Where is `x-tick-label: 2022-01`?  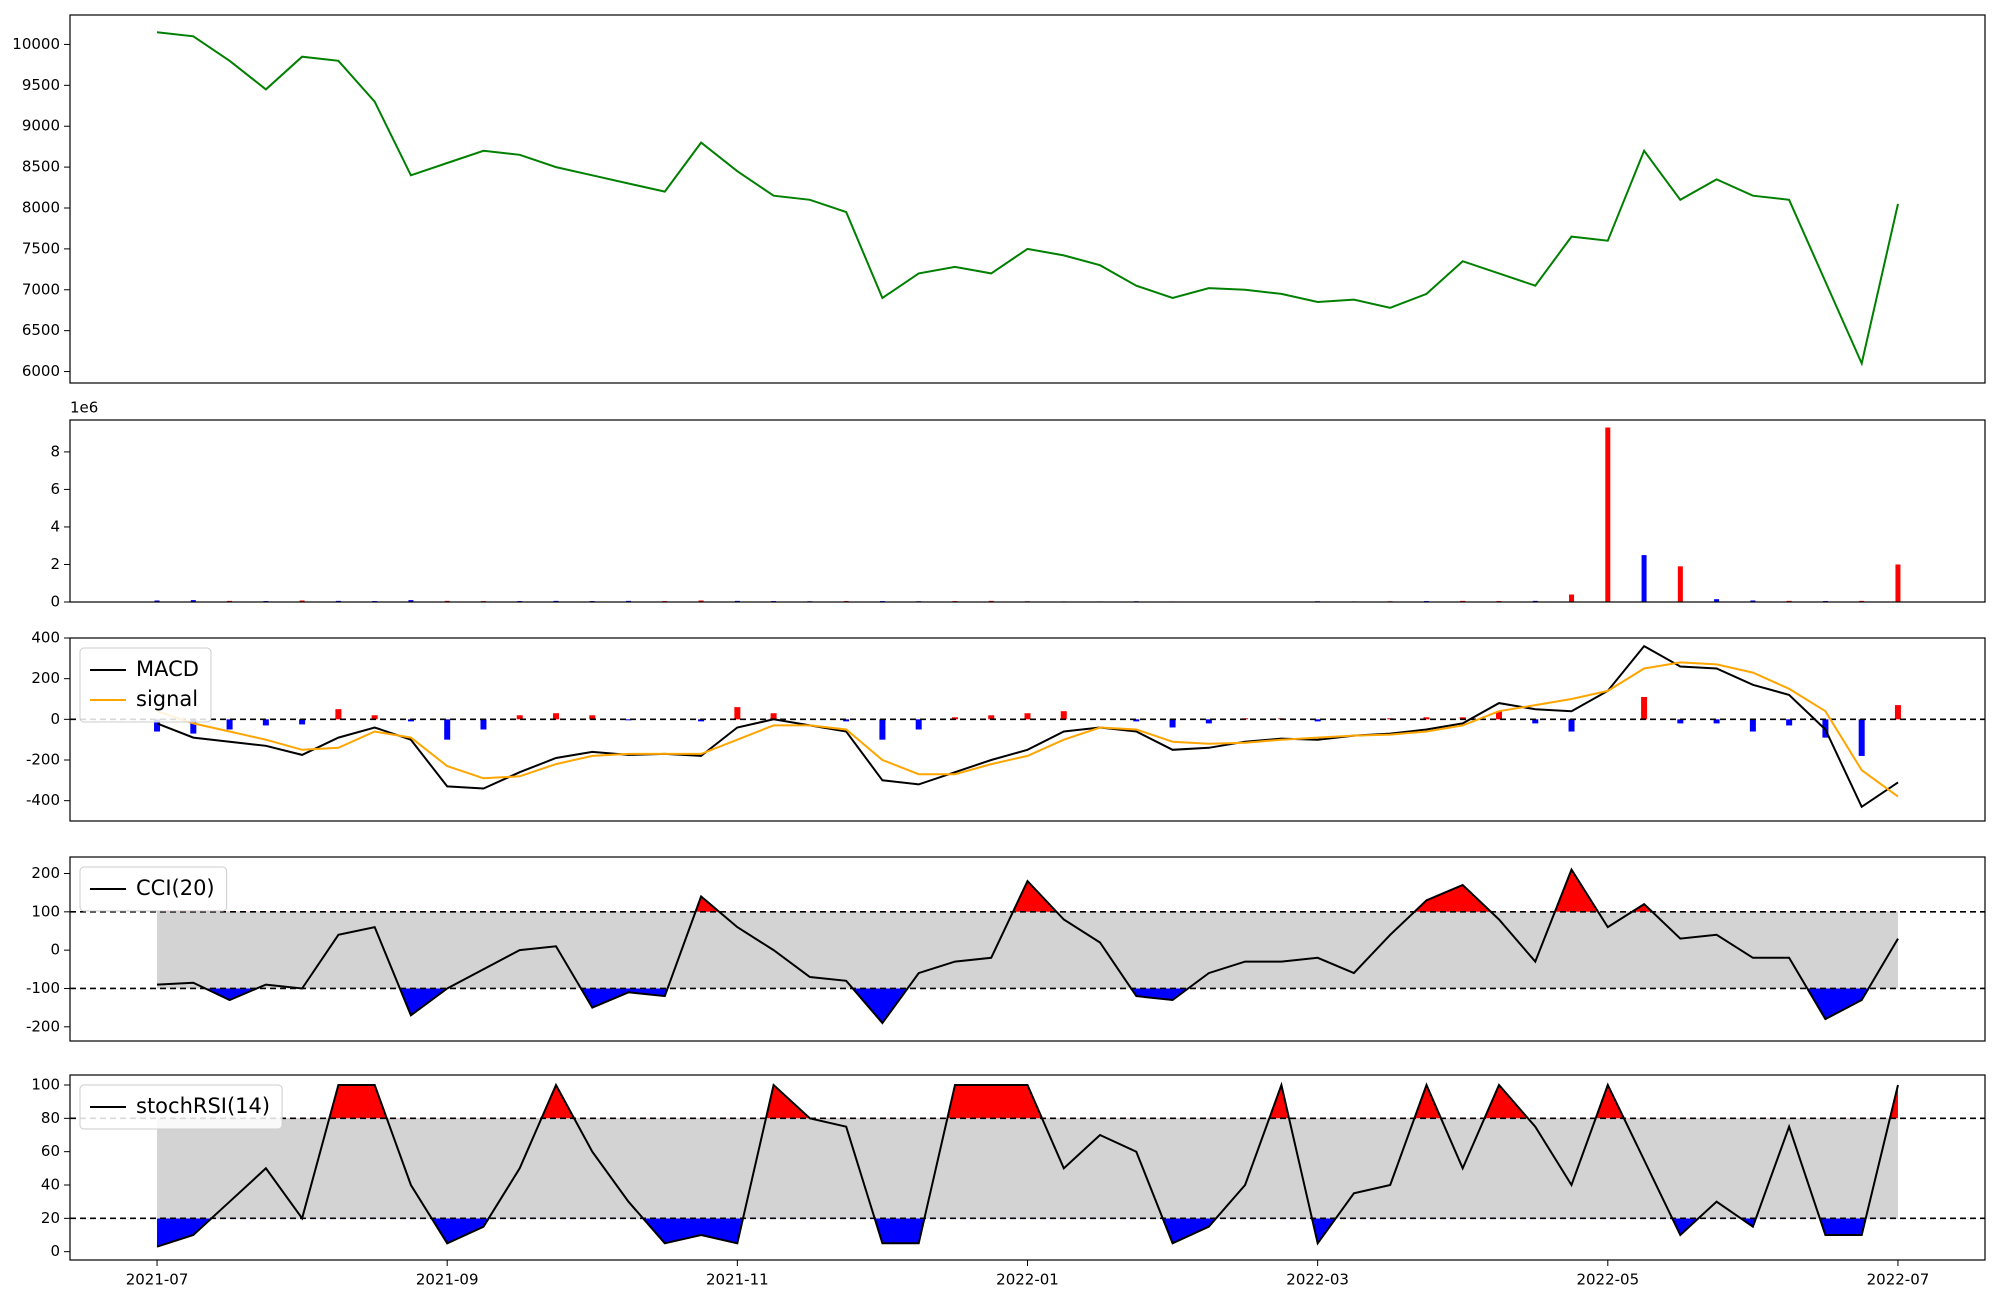
x-tick-label: 2022-01 is located at coordinates (1027, 1280).